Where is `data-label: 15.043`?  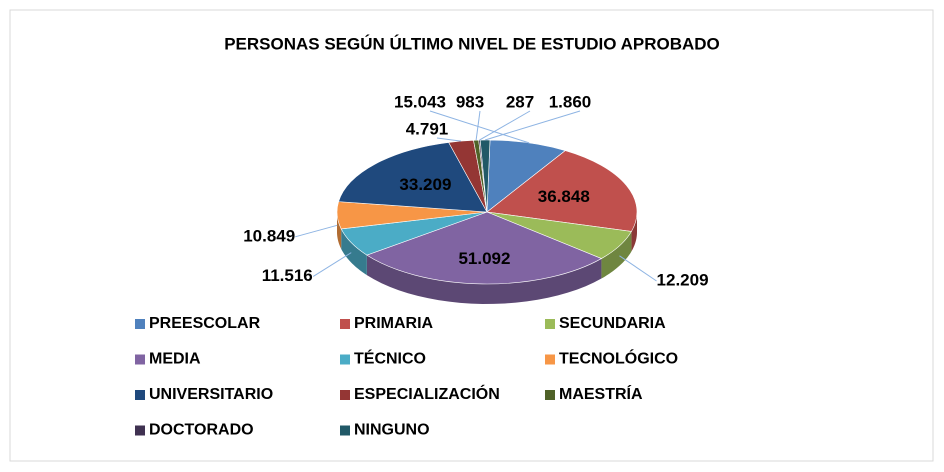 data-label: 15.043 is located at coordinates (420, 101).